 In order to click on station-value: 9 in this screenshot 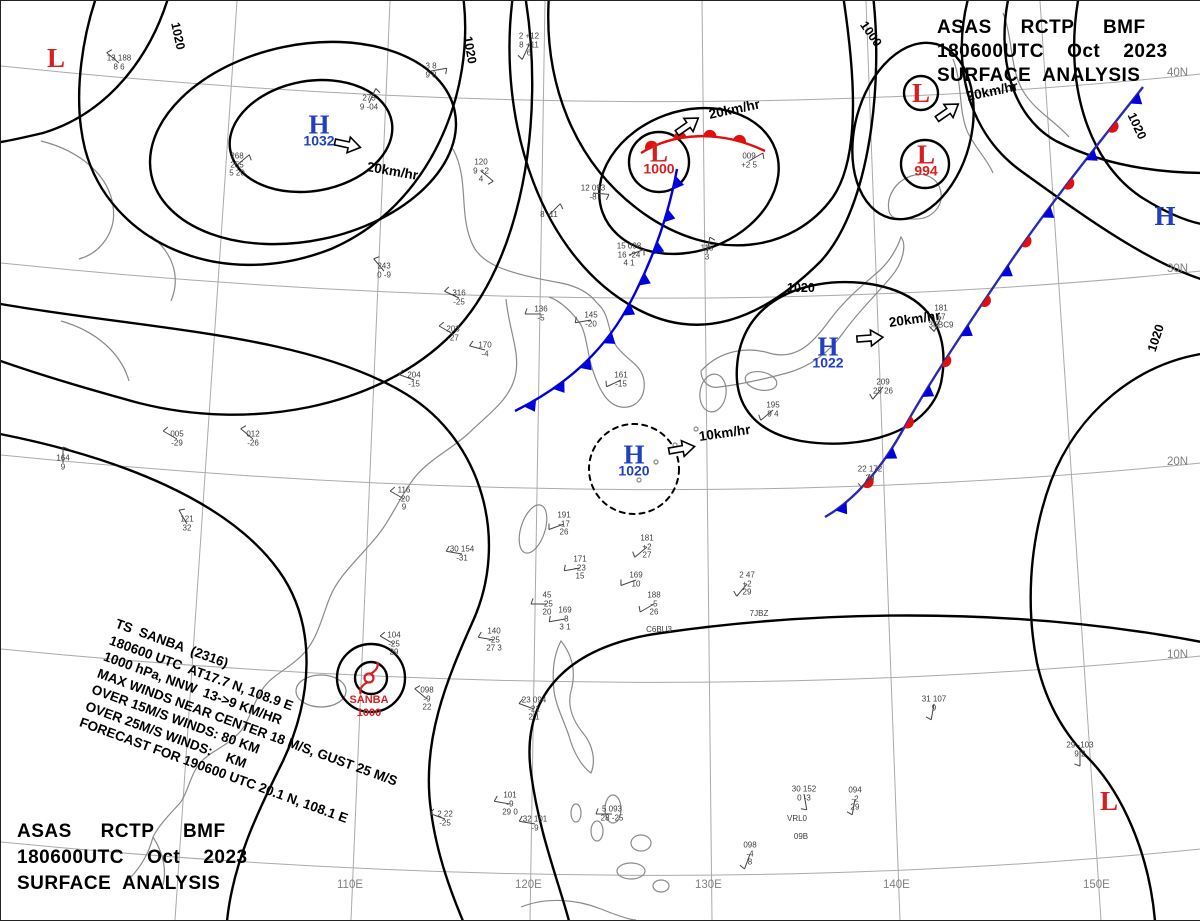, I will do `click(934, 708)`.